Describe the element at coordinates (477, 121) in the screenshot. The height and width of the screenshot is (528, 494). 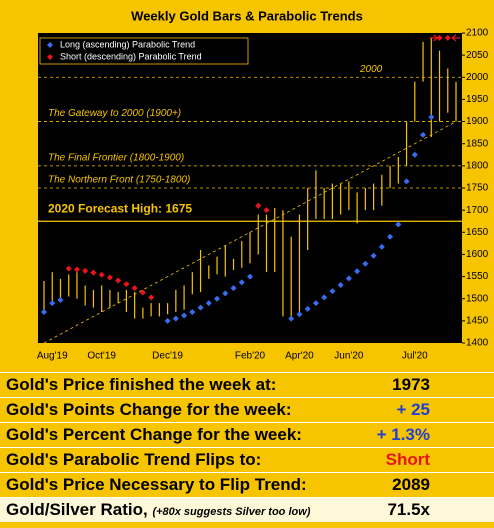
I see `y-tick-label: 1900` at that location.